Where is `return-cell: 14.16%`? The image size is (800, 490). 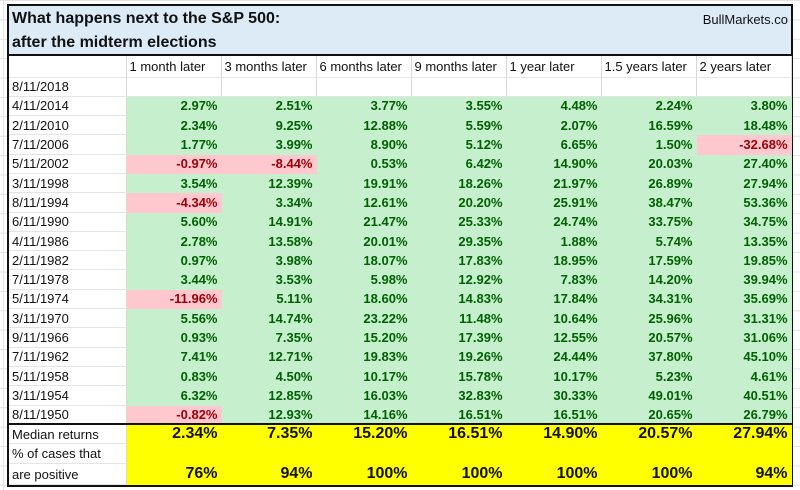 return-cell: 14.16% is located at coordinates (364, 415).